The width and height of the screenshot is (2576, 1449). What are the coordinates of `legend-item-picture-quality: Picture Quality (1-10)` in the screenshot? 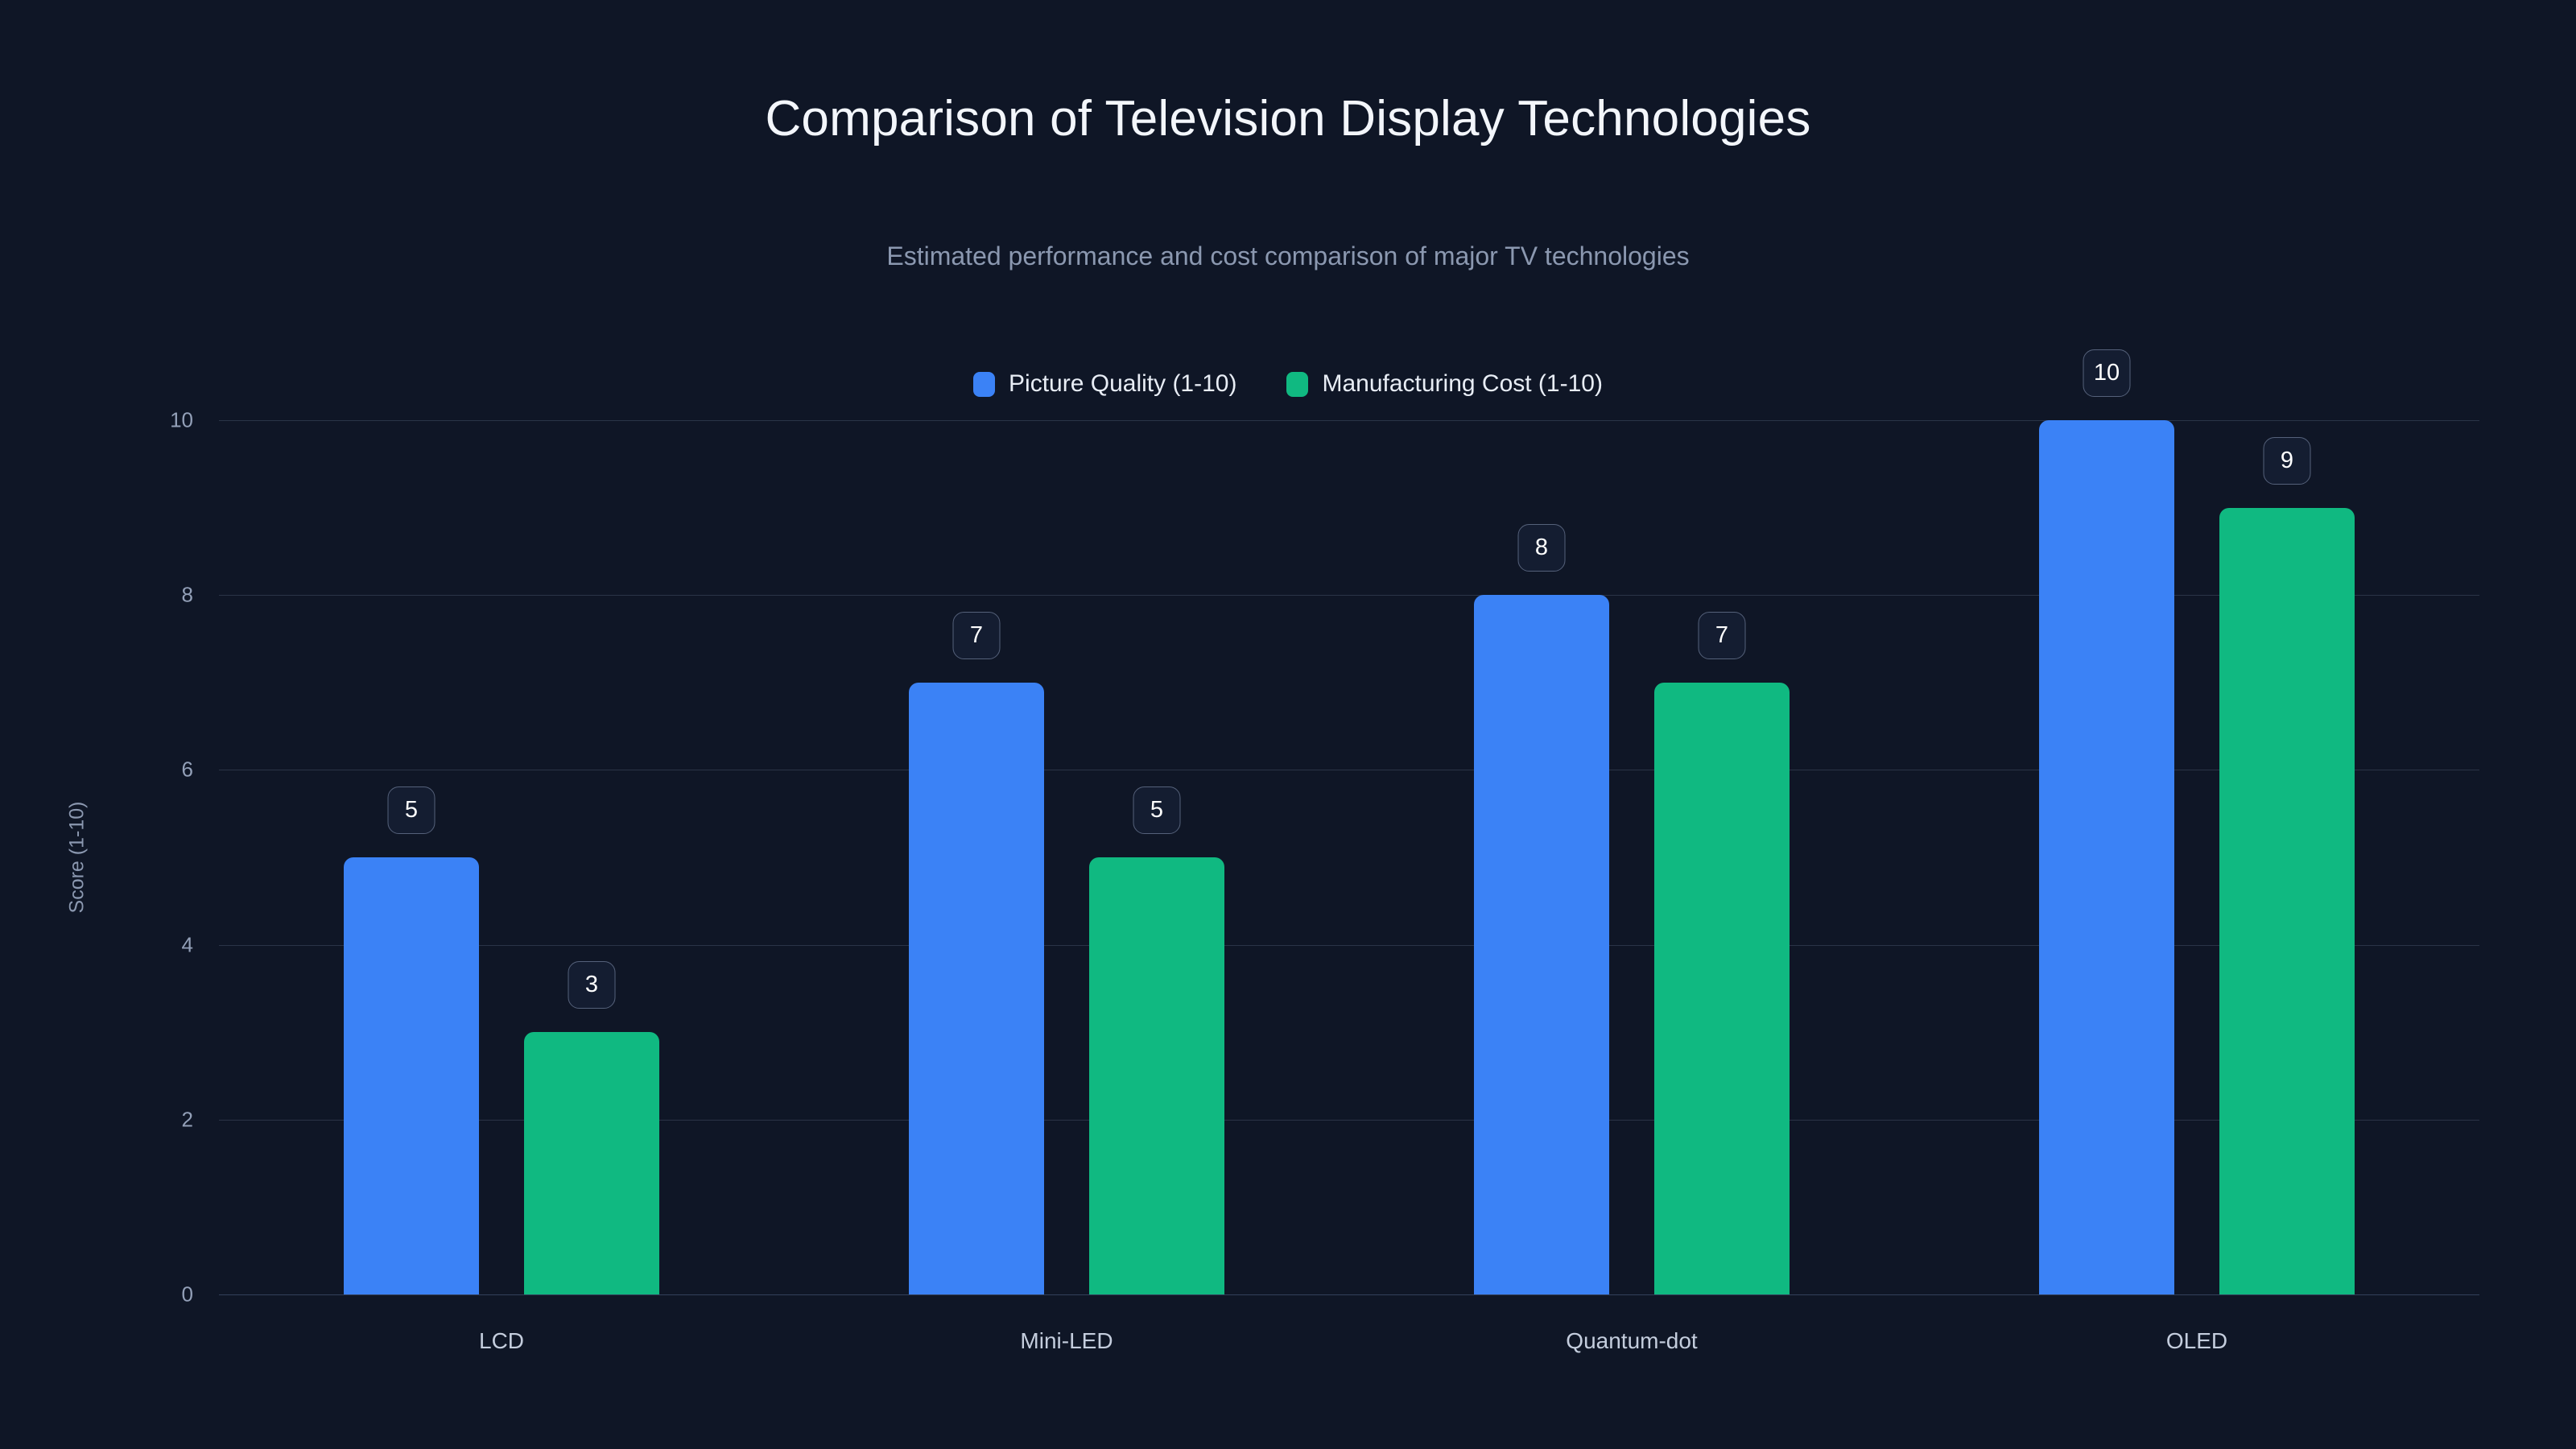 It's located at (1104, 384).